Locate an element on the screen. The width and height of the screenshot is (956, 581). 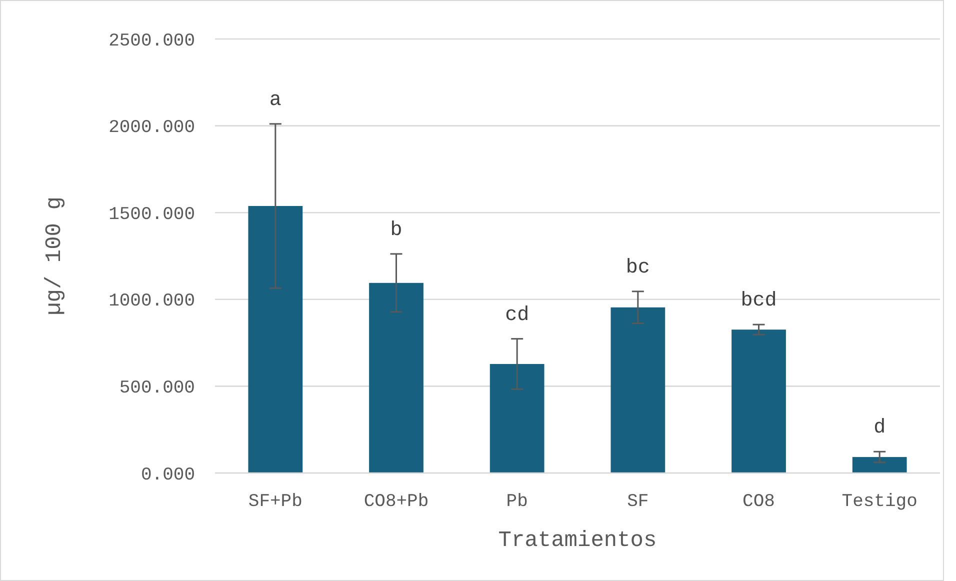
x-tick-label: SF+Pb is located at coordinates (275, 502).